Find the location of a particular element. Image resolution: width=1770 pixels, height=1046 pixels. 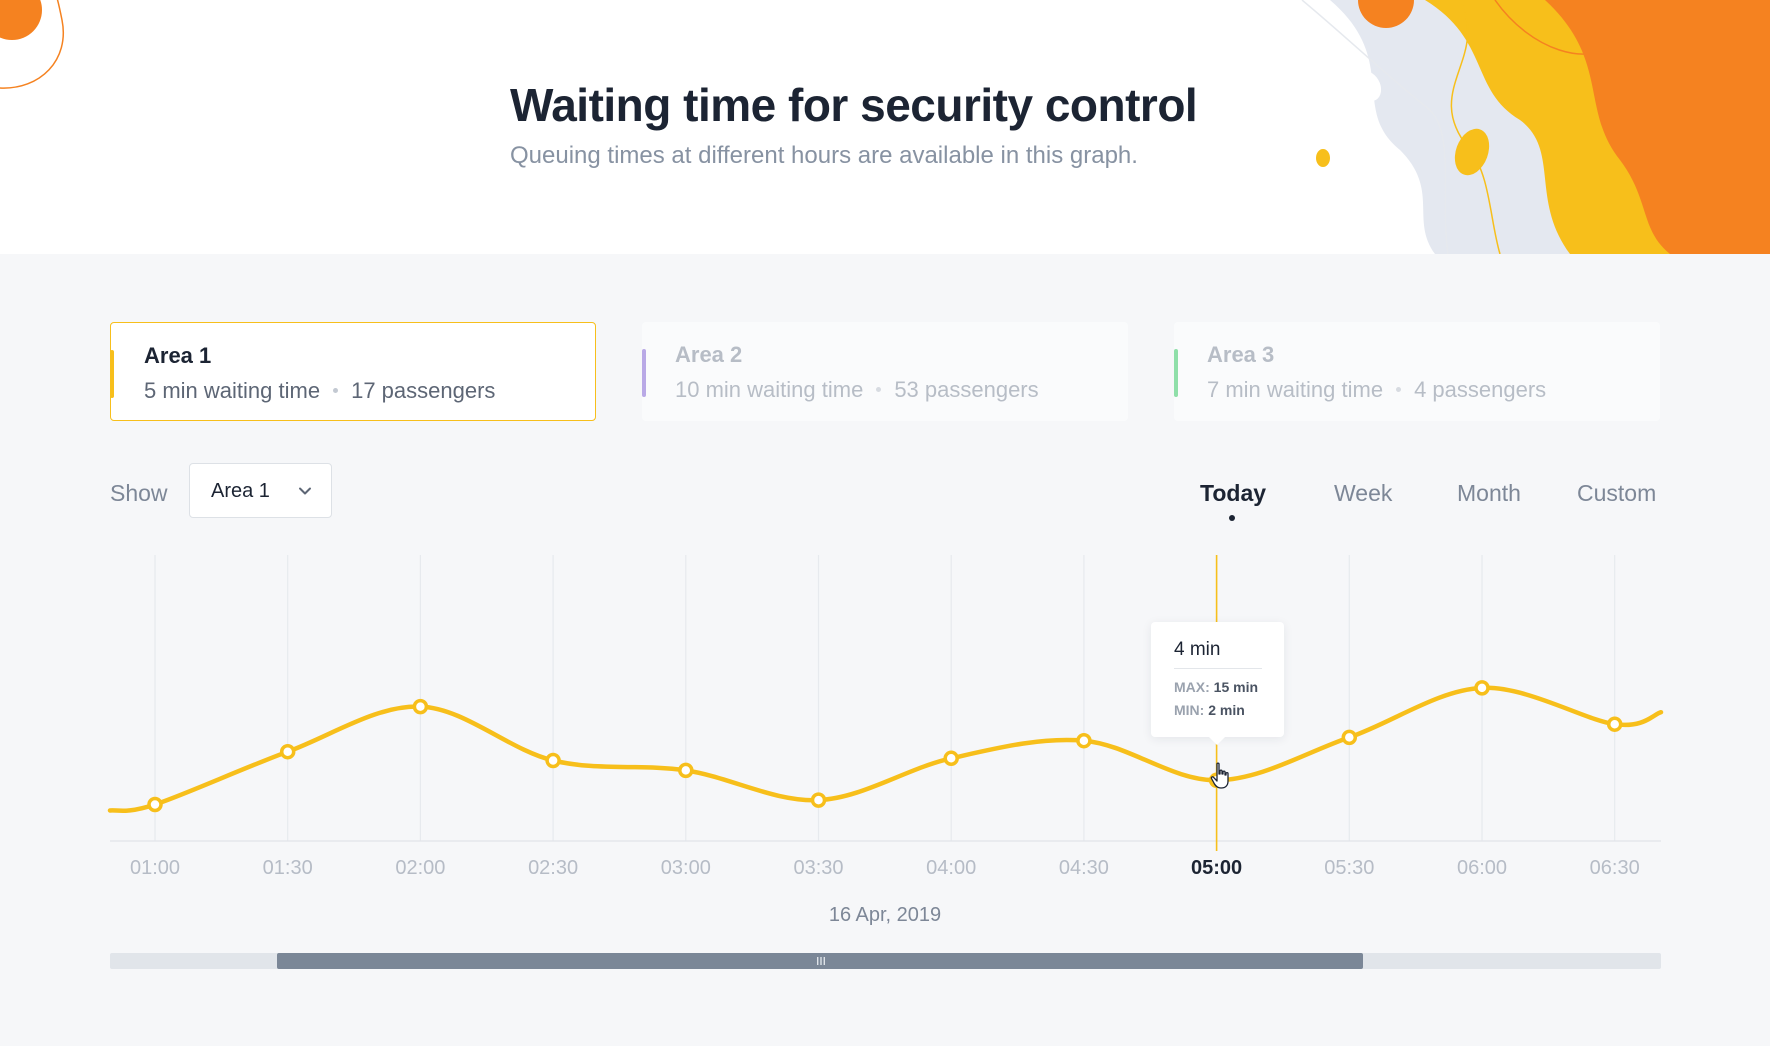

active-tab-indicator is located at coordinates (1232, 518).